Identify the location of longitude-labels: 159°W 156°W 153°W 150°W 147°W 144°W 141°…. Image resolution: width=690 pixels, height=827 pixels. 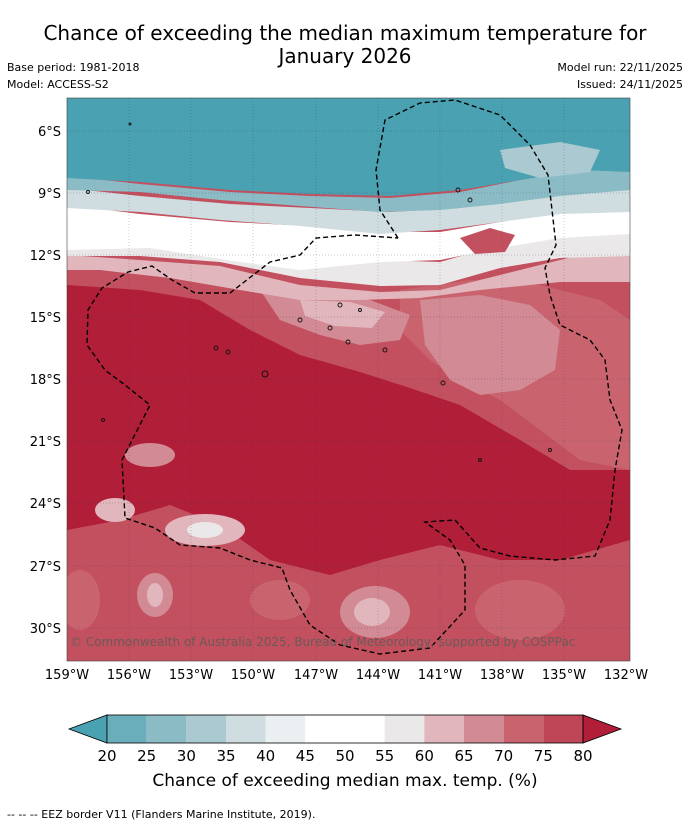
(346, 675).